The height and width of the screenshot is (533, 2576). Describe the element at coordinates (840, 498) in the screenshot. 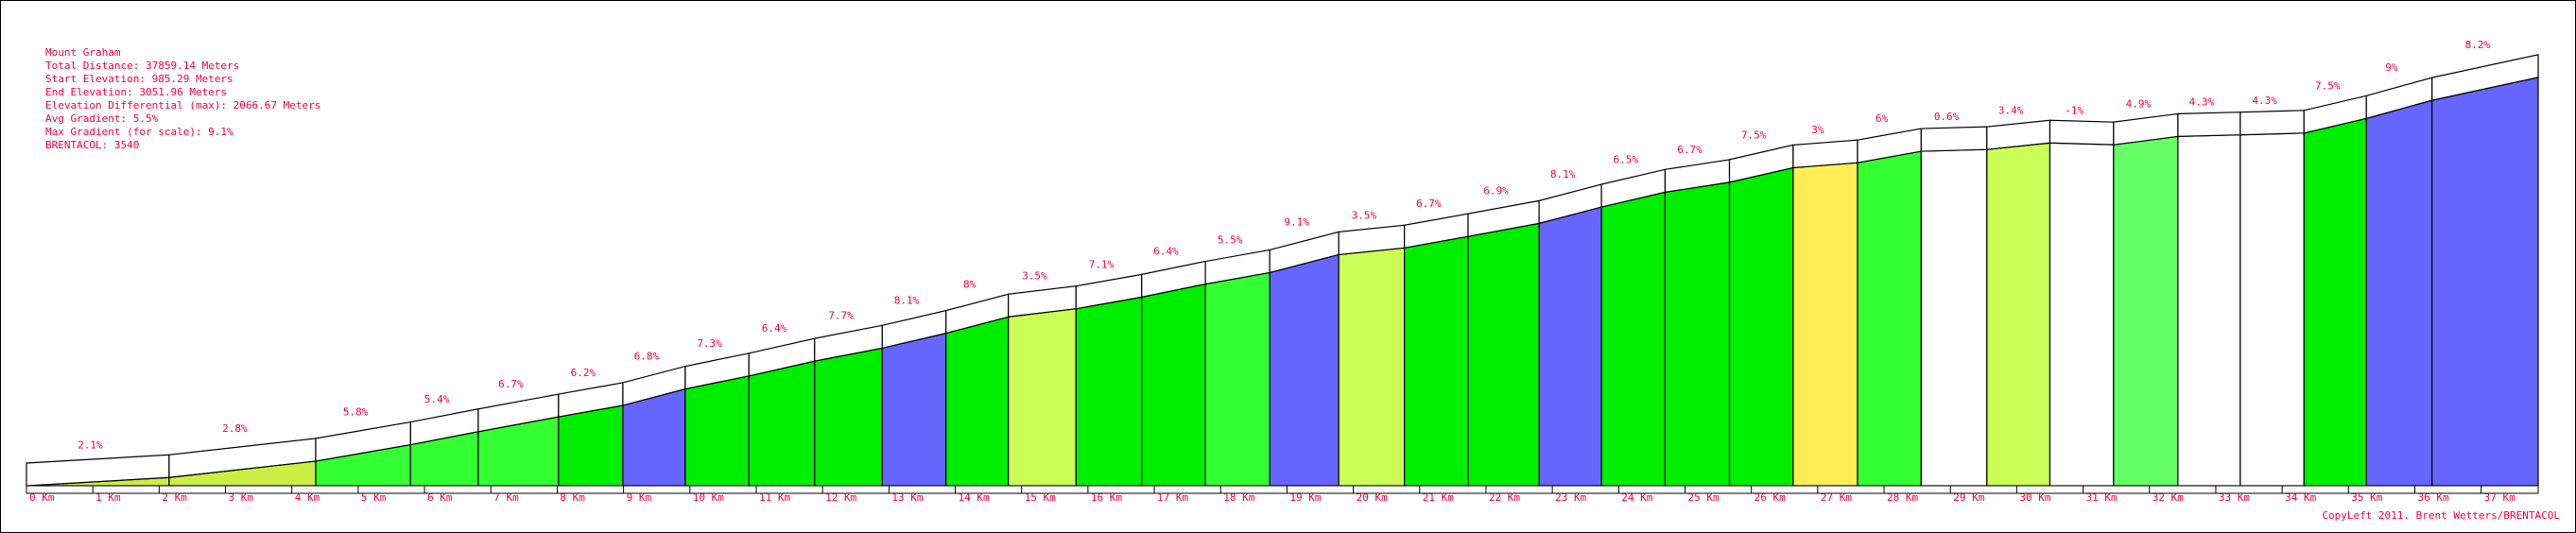

I see `x-tick-label: 12 Km` at that location.